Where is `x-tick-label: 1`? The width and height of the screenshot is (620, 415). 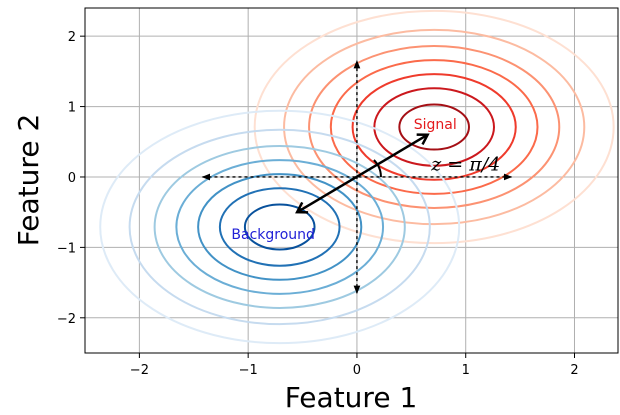 x-tick-label: 1 is located at coordinates (466, 370).